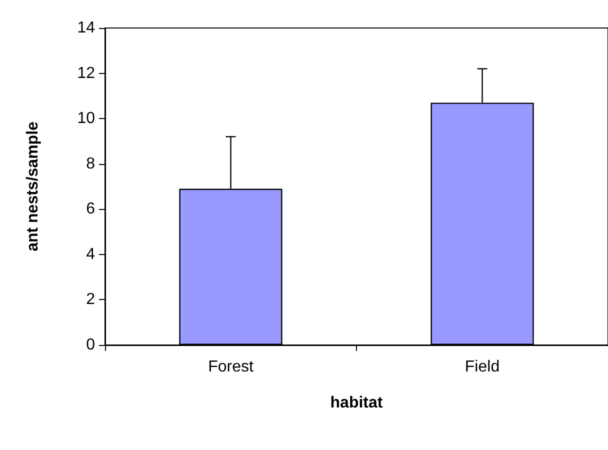 The image size is (608, 450). Describe the element at coordinates (86, 73) in the screenshot. I see `y-tick-label: 12` at that location.